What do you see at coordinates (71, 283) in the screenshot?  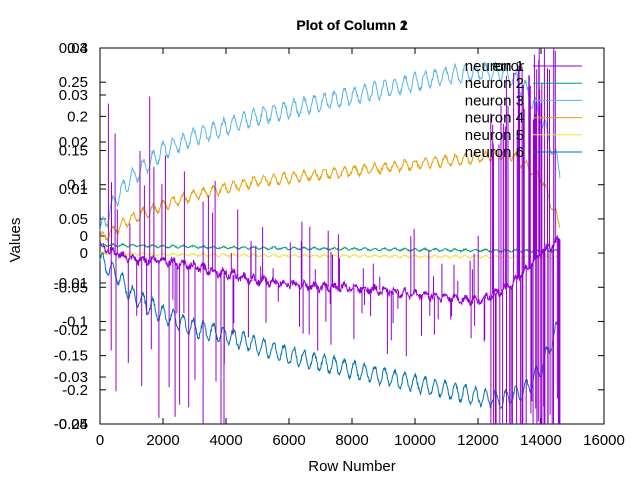 I see `y-tick-label-secondary: -0.01` at bounding box center [71, 283].